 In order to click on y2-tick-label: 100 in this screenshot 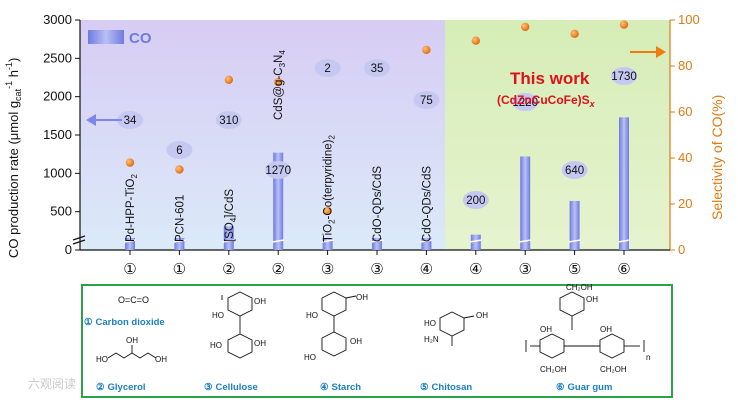, I will do `click(689, 19)`.